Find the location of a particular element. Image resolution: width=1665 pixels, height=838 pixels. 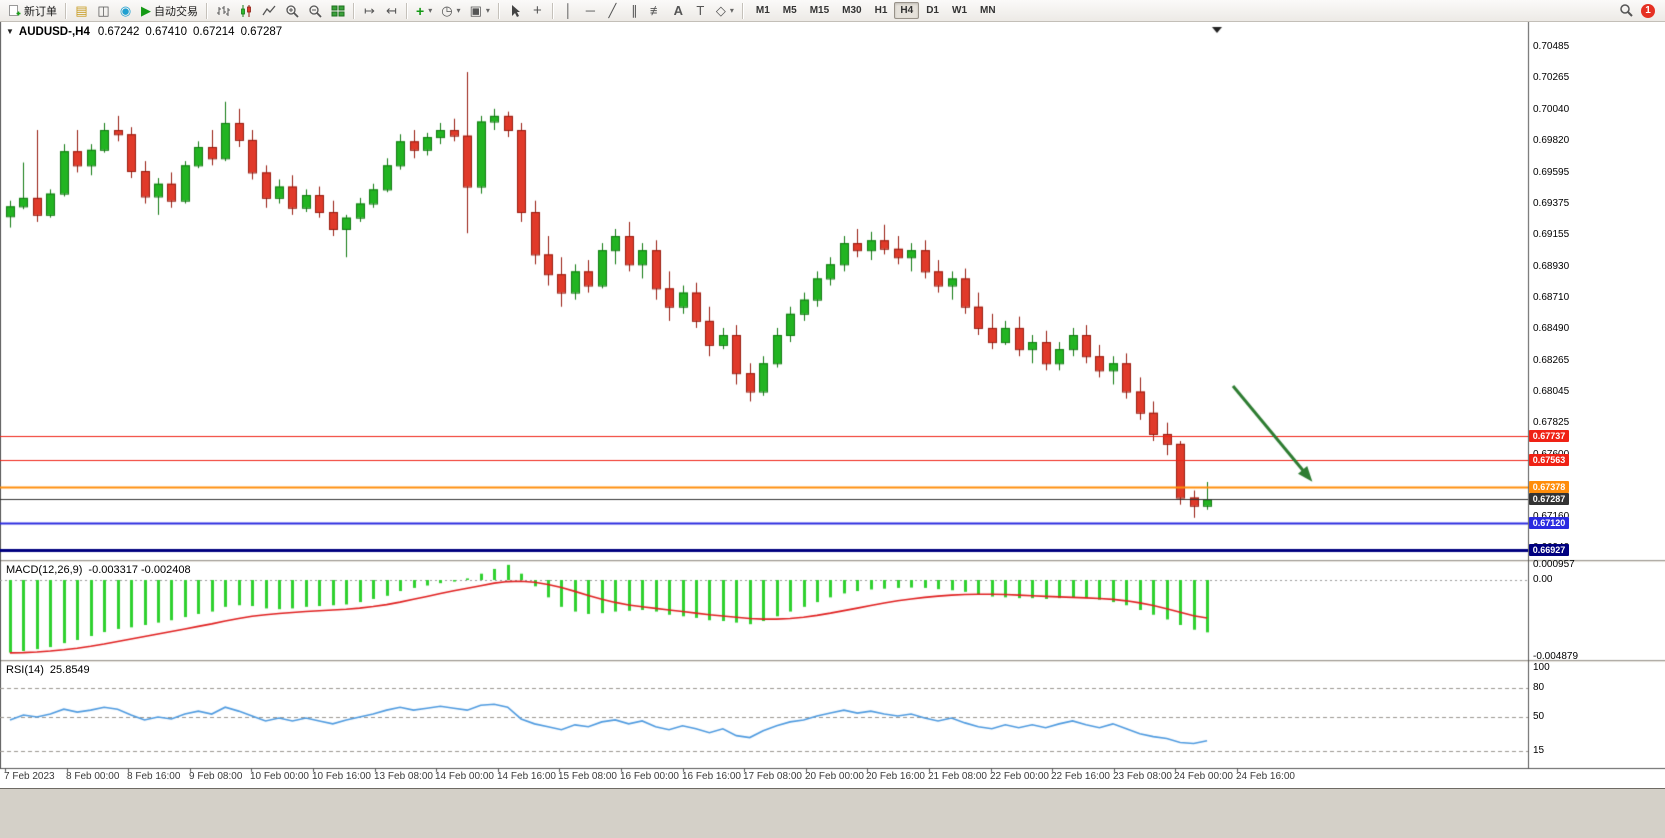

rsi-axis-label: 15 is located at coordinates (1539, 750).